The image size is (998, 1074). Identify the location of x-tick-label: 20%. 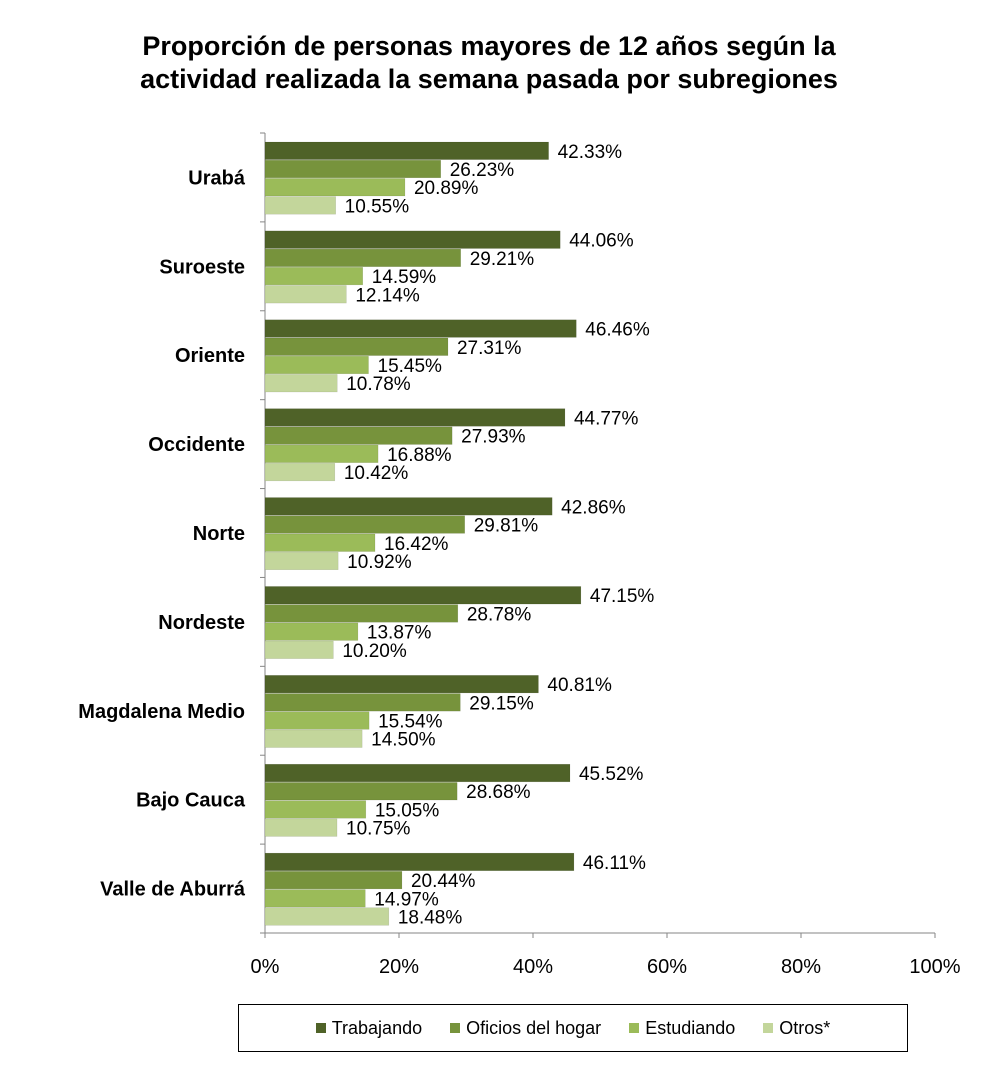
(399, 967).